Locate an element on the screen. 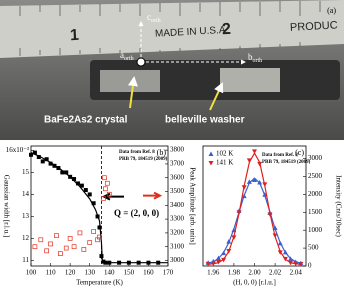 The image size is (344, 293). x-tick-label: 2.02 is located at coordinates (275, 273).